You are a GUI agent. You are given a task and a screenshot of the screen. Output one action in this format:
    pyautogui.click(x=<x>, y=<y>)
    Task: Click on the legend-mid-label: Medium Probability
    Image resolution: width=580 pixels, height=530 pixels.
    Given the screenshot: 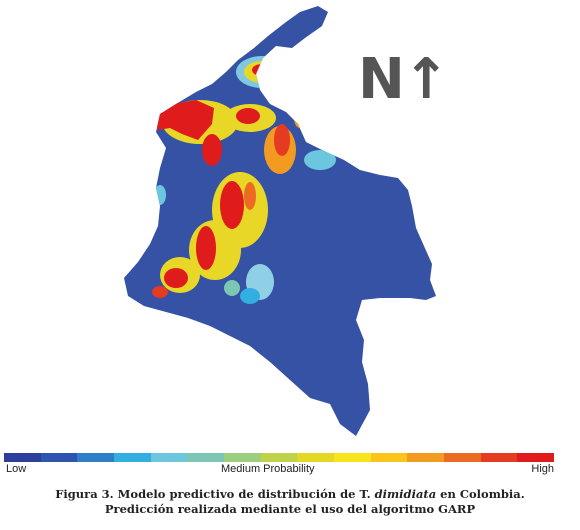 What is the action you would take?
    pyautogui.click(x=268, y=469)
    